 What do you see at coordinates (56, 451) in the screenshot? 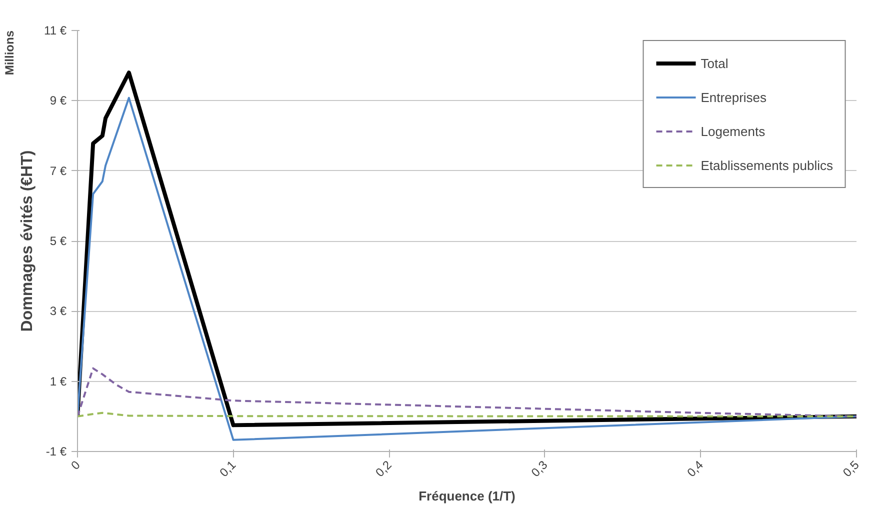
I see `y-tick-label: -1 €` at bounding box center [56, 451].